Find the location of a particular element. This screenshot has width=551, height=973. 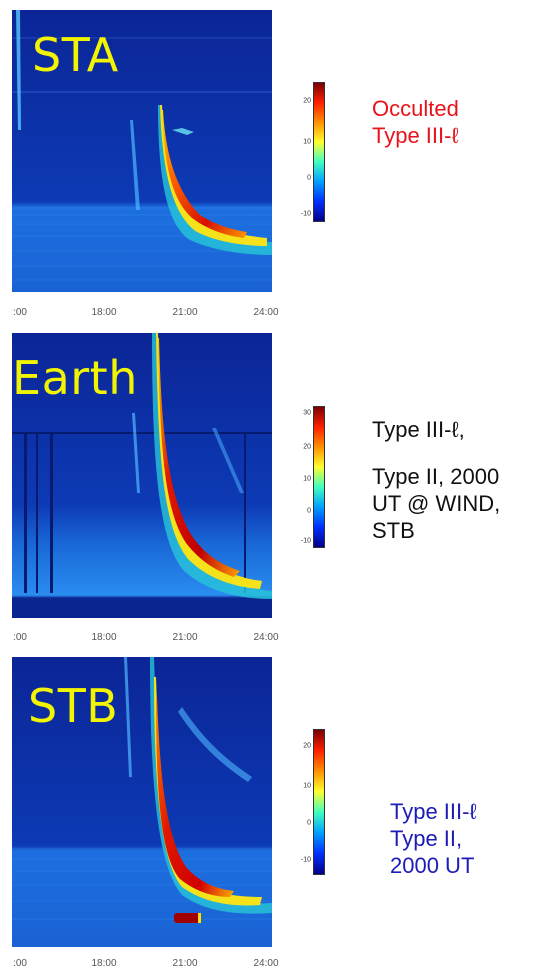

spectrogram-stb is located at coordinates (142, 802).